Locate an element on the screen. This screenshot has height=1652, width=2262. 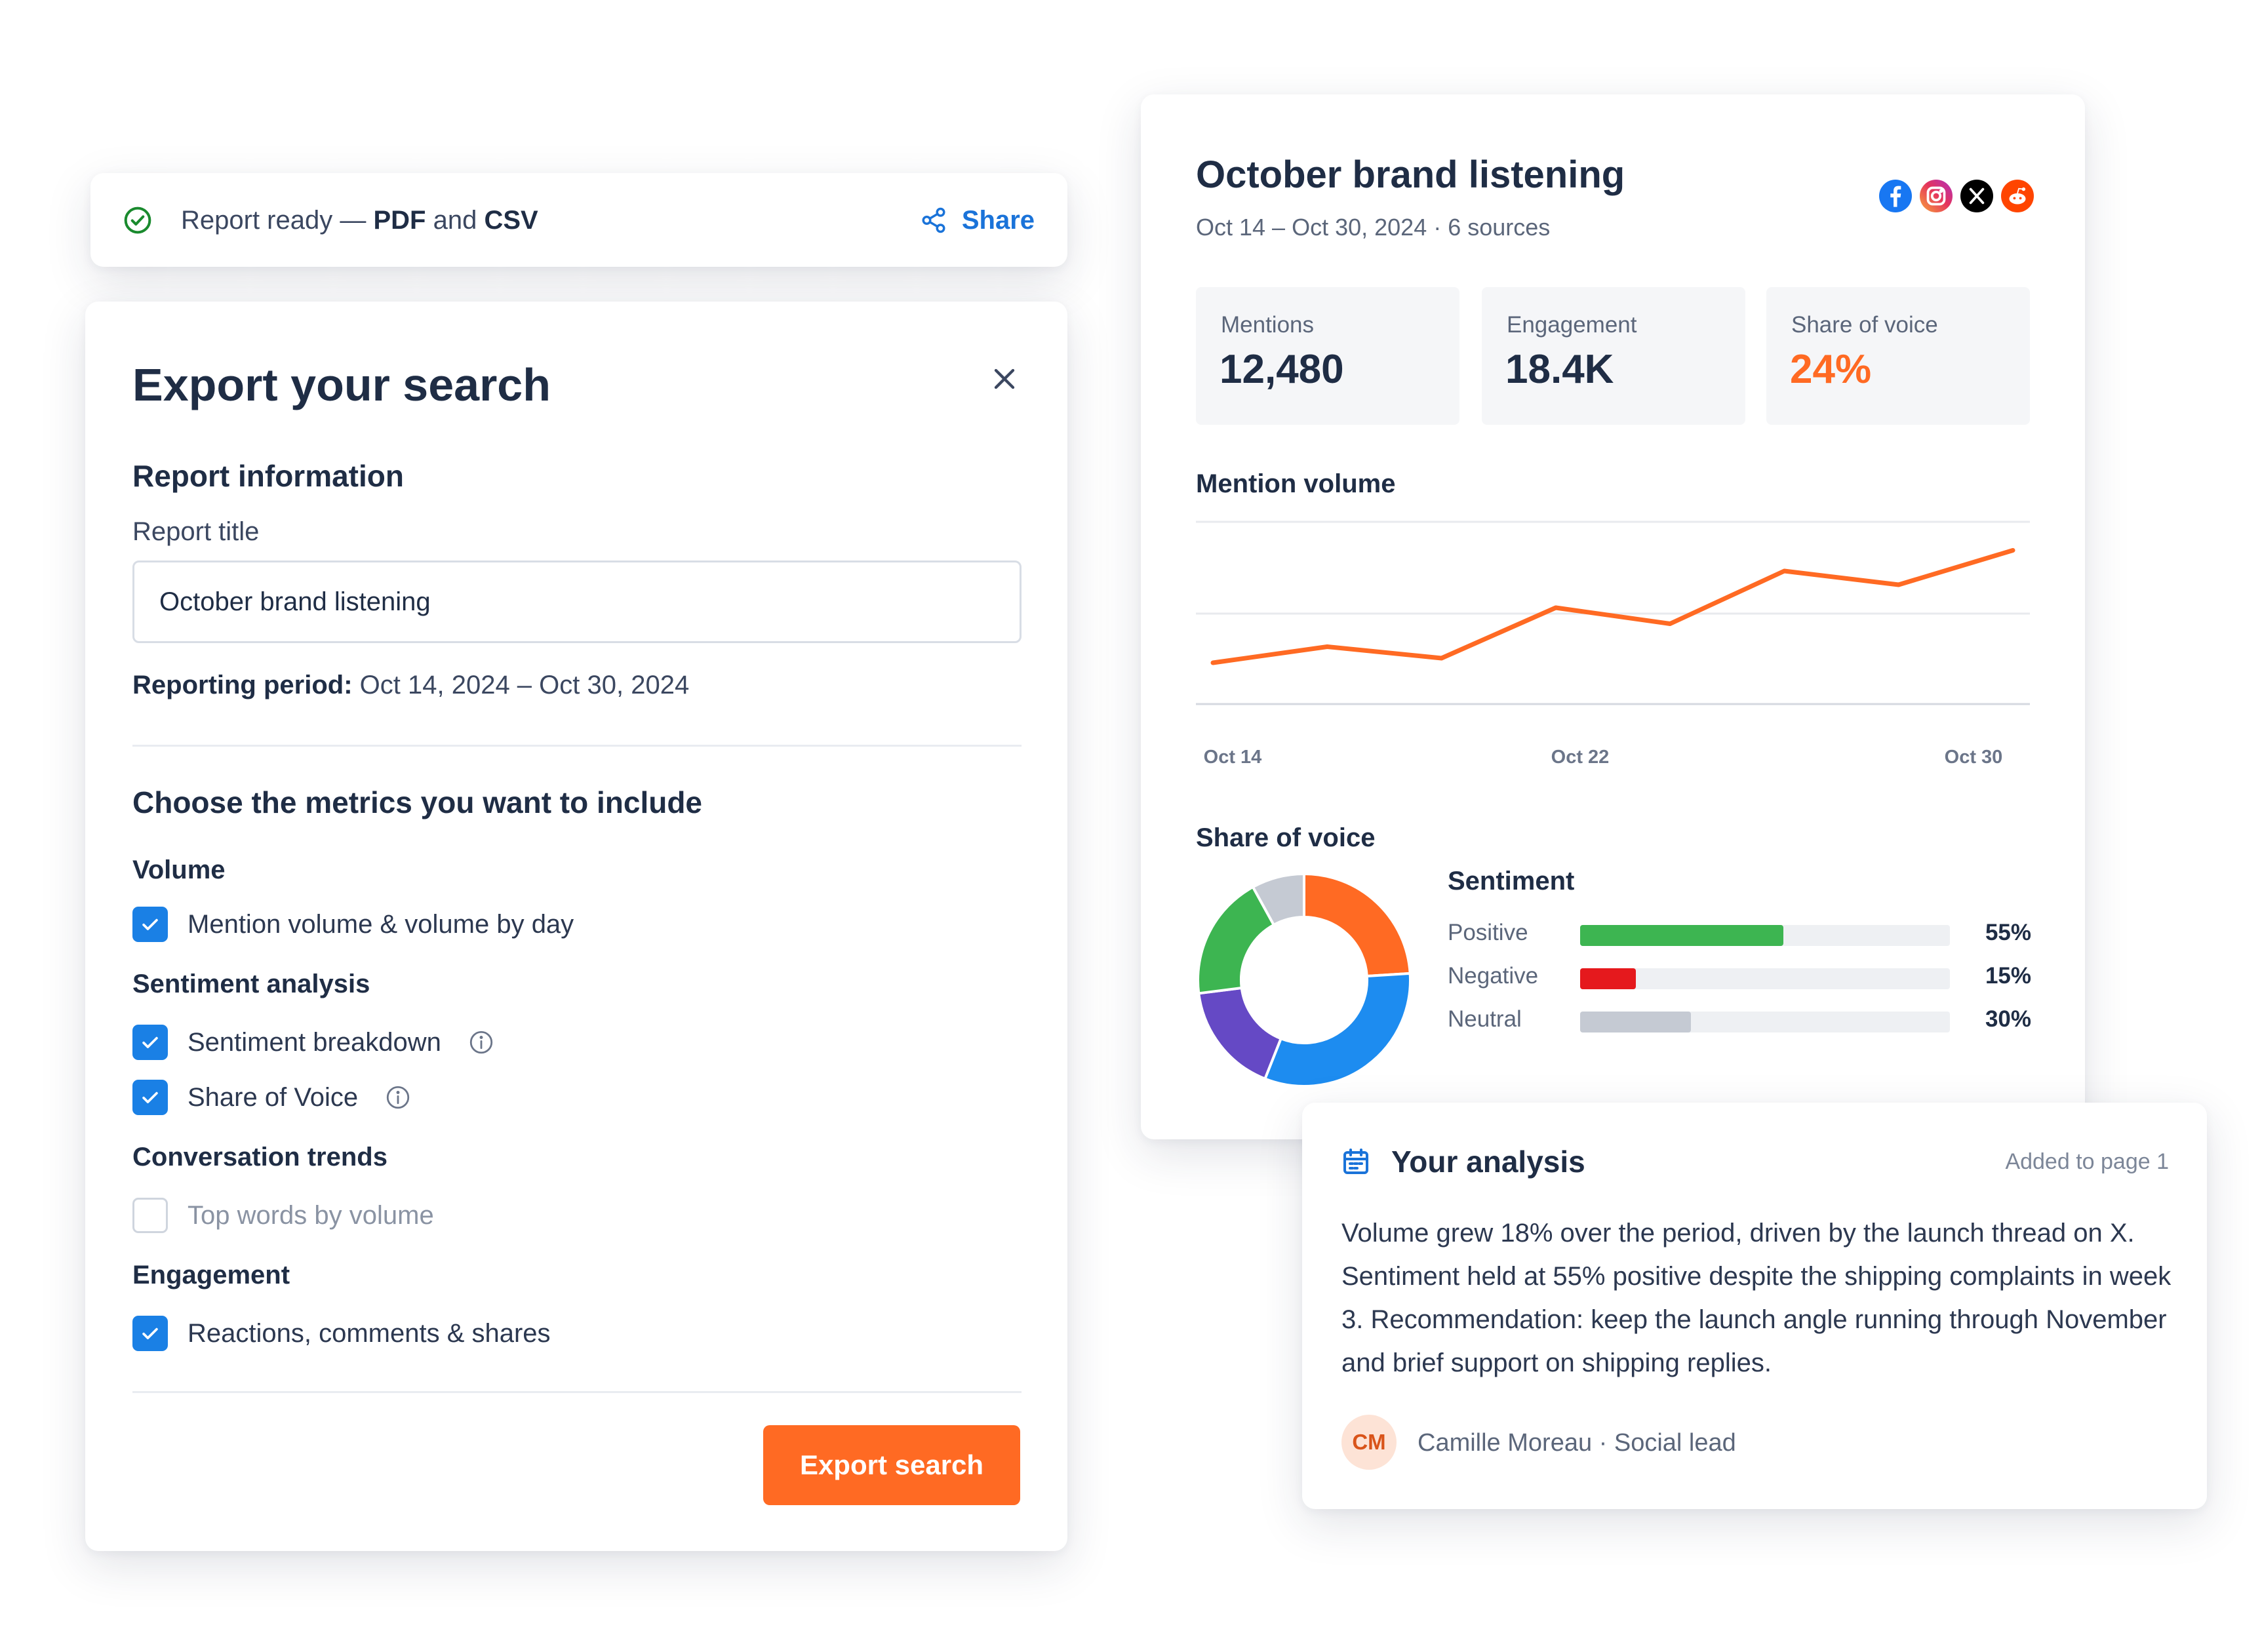
group-conversation-trends: Conversation trends is located at coordinates (259, 1157).